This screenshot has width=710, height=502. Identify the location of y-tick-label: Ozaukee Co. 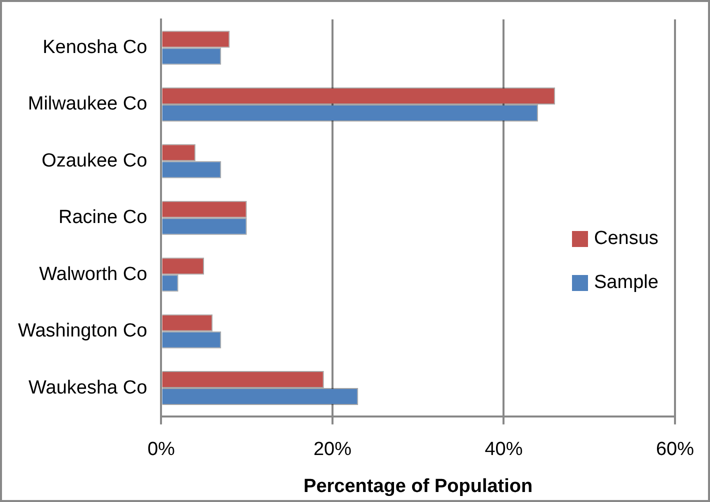
(95, 161).